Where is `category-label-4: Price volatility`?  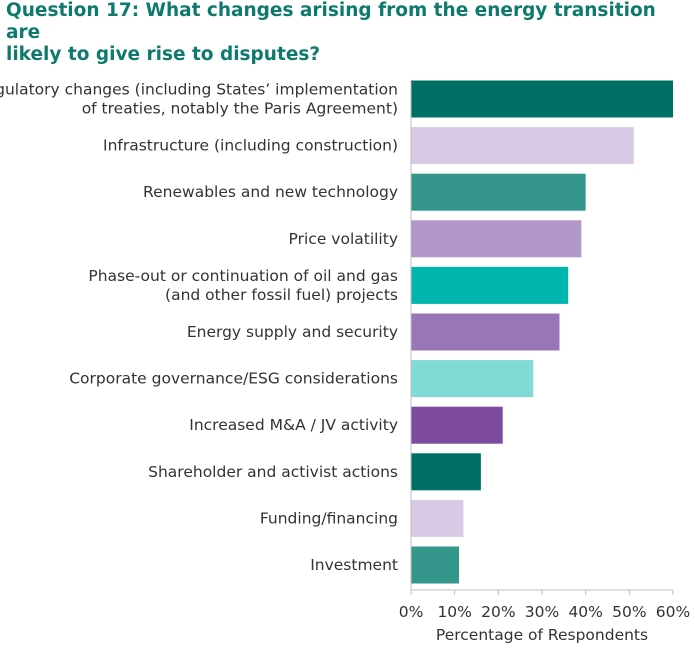
category-label-4: Price volatility is located at coordinates (343, 239).